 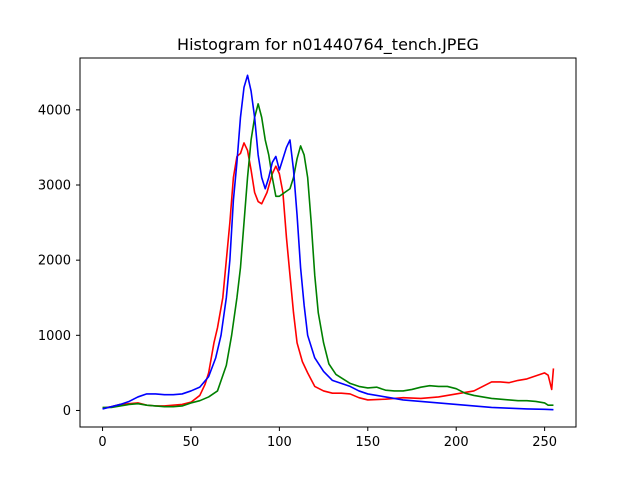 What do you see at coordinates (67, 411) in the screenshot?
I see `y-tick-label: 0` at bounding box center [67, 411].